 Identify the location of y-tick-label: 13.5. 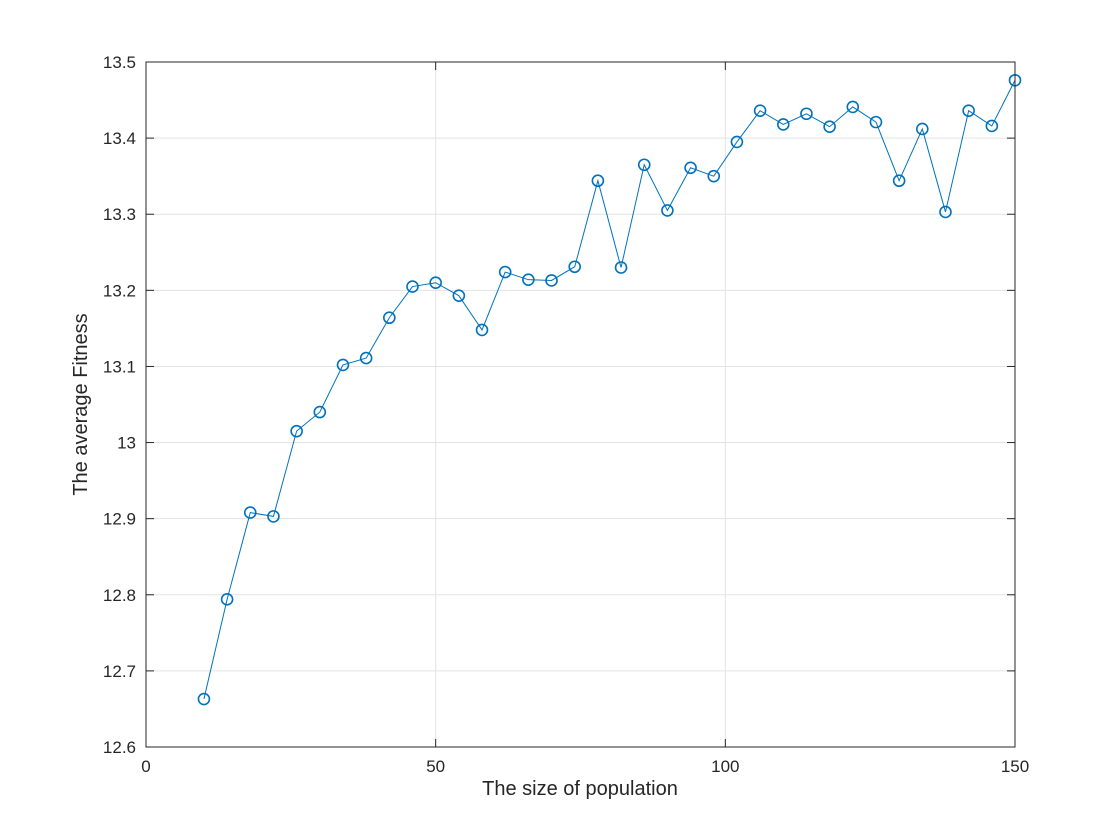
(119, 62).